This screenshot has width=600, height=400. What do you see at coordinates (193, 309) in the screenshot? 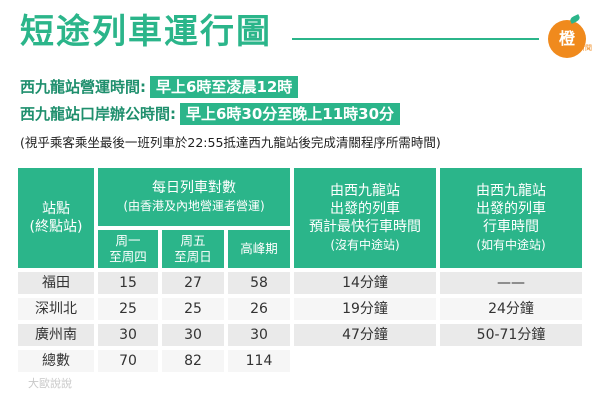
I see `table-cell-fri-sun: 25` at bounding box center [193, 309].